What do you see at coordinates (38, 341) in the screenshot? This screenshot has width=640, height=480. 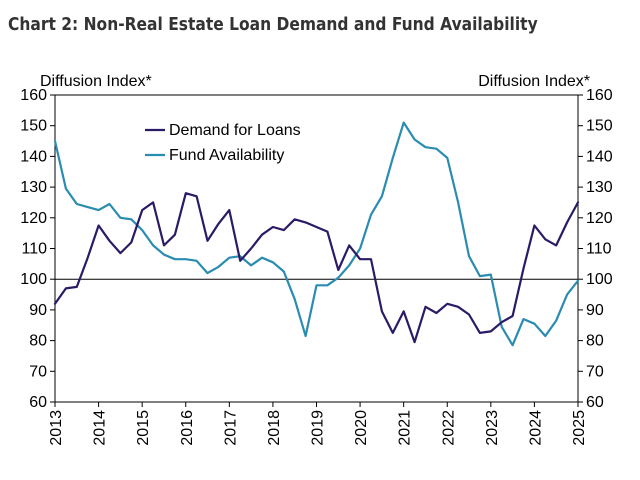 I see `y-tick-label-left: 80` at bounding box center [38, 341].